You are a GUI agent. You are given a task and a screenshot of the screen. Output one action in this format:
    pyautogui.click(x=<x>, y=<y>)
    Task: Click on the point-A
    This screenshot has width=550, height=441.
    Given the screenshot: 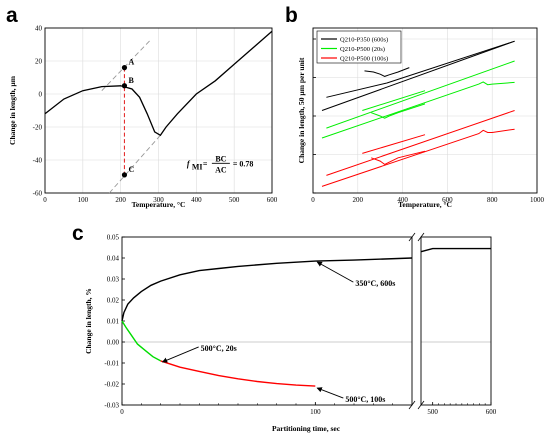 What is the action you would take?
    pyautogui.click(x=124, y=68)
    